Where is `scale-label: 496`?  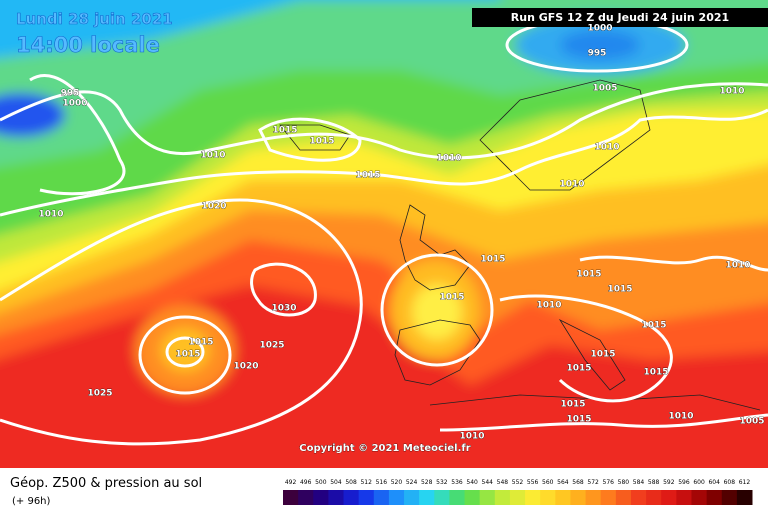
scale-label: 496 is located at coordinates (306, 482).